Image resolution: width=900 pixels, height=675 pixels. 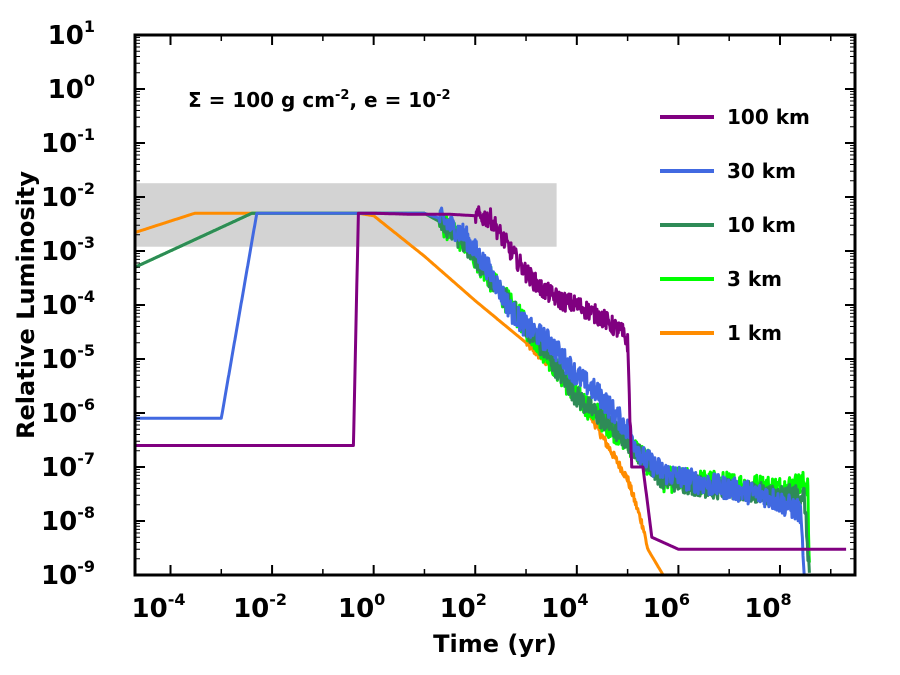 What do you see at coordinates (767, 607) in the screenshot?
I see `x-tick-label: 108` at bounding box center [767, 607].